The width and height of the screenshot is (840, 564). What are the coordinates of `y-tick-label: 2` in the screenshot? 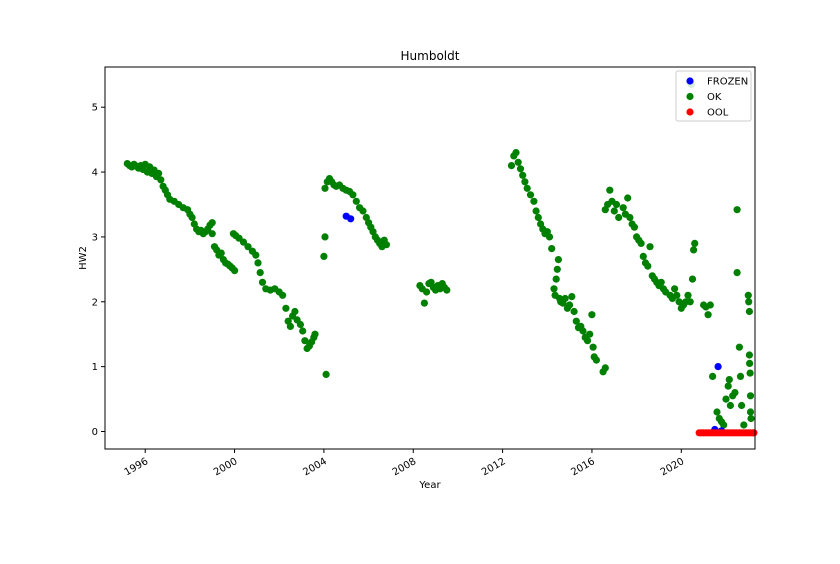 It's located at (95, 302).